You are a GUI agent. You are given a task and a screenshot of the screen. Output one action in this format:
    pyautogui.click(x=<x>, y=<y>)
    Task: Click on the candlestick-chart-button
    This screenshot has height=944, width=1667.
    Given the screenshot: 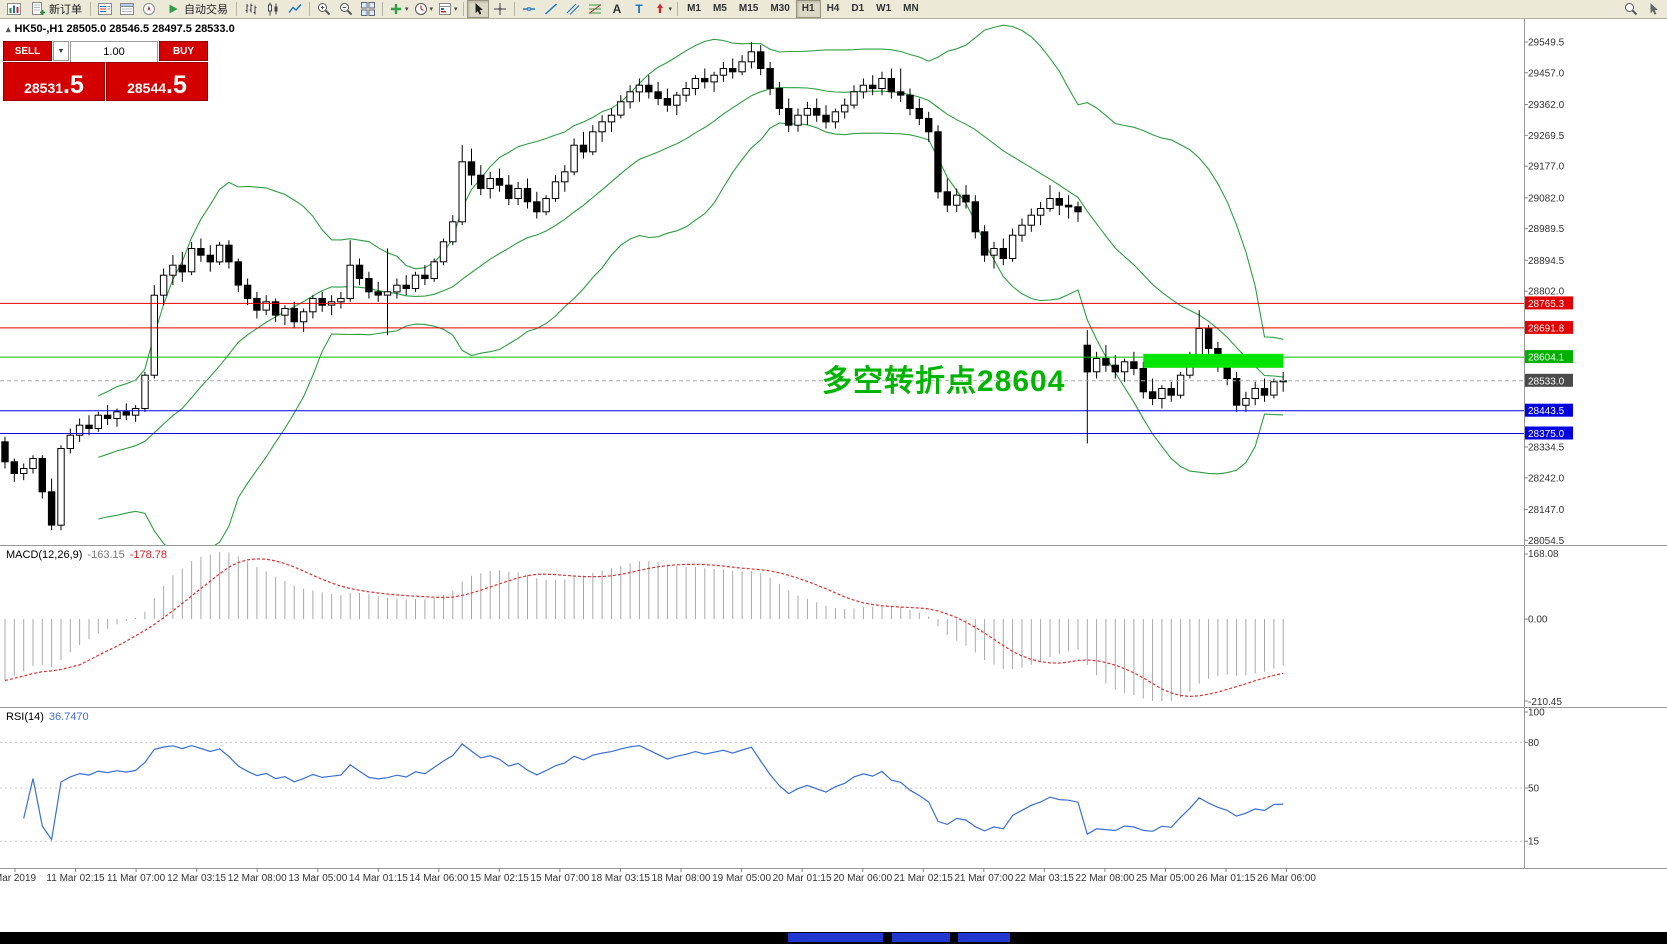 What is the action you would take?
    pyautogui.click(x=273, y=9)
    